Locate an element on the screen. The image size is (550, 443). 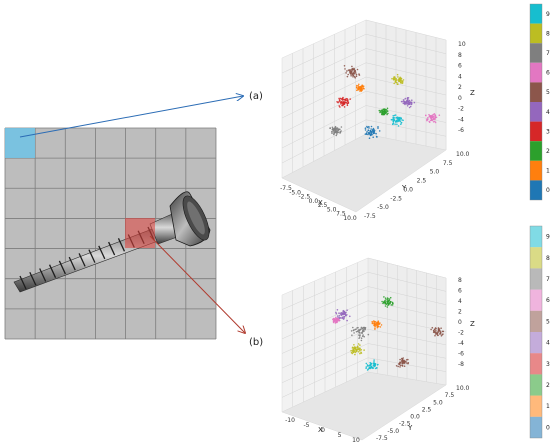
tick-label: 2.5 is located at coordinates (422, 181).